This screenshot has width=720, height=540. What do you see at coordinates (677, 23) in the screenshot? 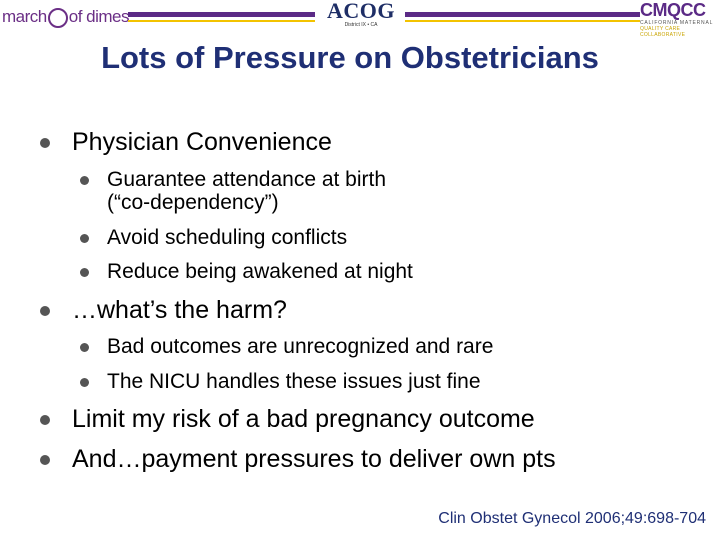
I see `cmqcc-tagline-1: CALIFORNIA MATERNAL` at bounding box center [677, 23].